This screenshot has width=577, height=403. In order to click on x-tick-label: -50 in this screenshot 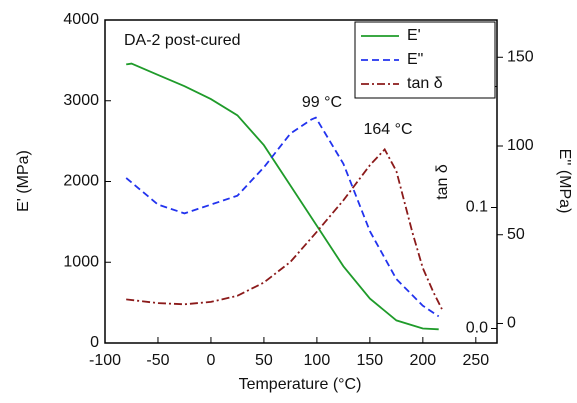, I will do `click(157, 360)`.